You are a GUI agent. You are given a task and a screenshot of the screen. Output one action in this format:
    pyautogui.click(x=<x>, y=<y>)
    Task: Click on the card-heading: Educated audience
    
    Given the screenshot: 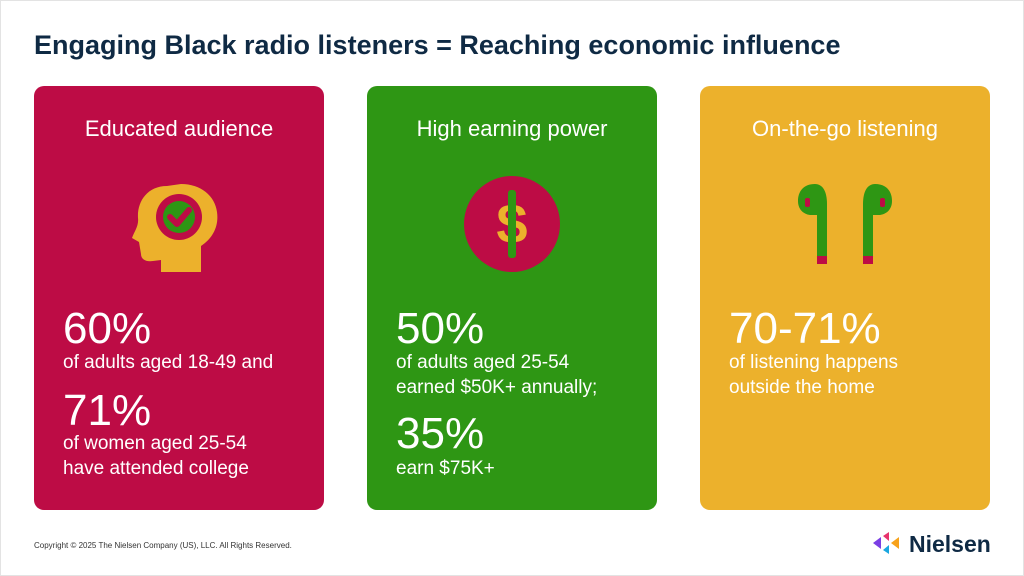 What is the action you would take?
    pyautogui.click(x=179, y=128)
    